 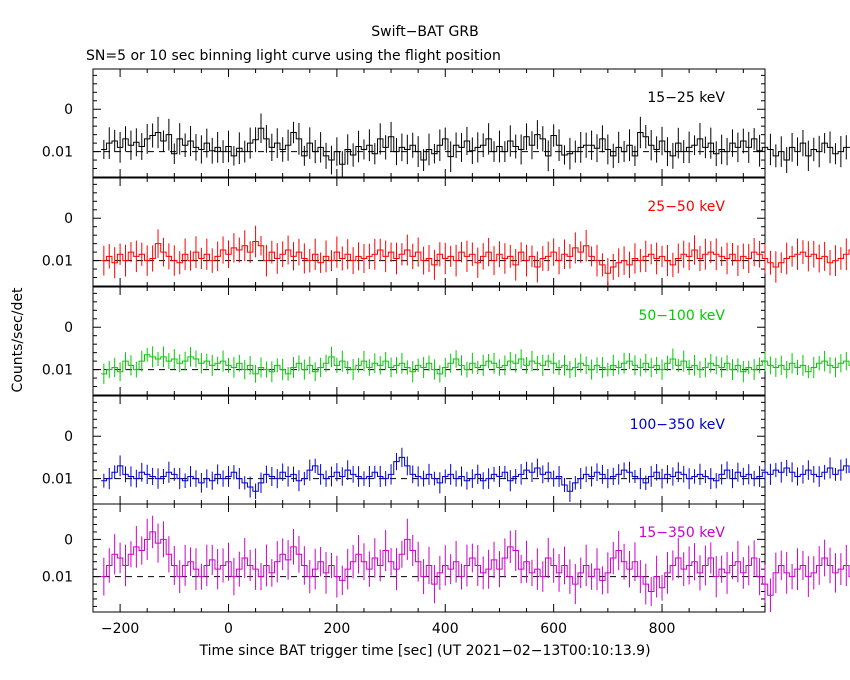 What do you see at coordinates (18, 339) in the screenshot?
I see `y-axis-label: Counts/sec/det` at bounding box center [18, 339].